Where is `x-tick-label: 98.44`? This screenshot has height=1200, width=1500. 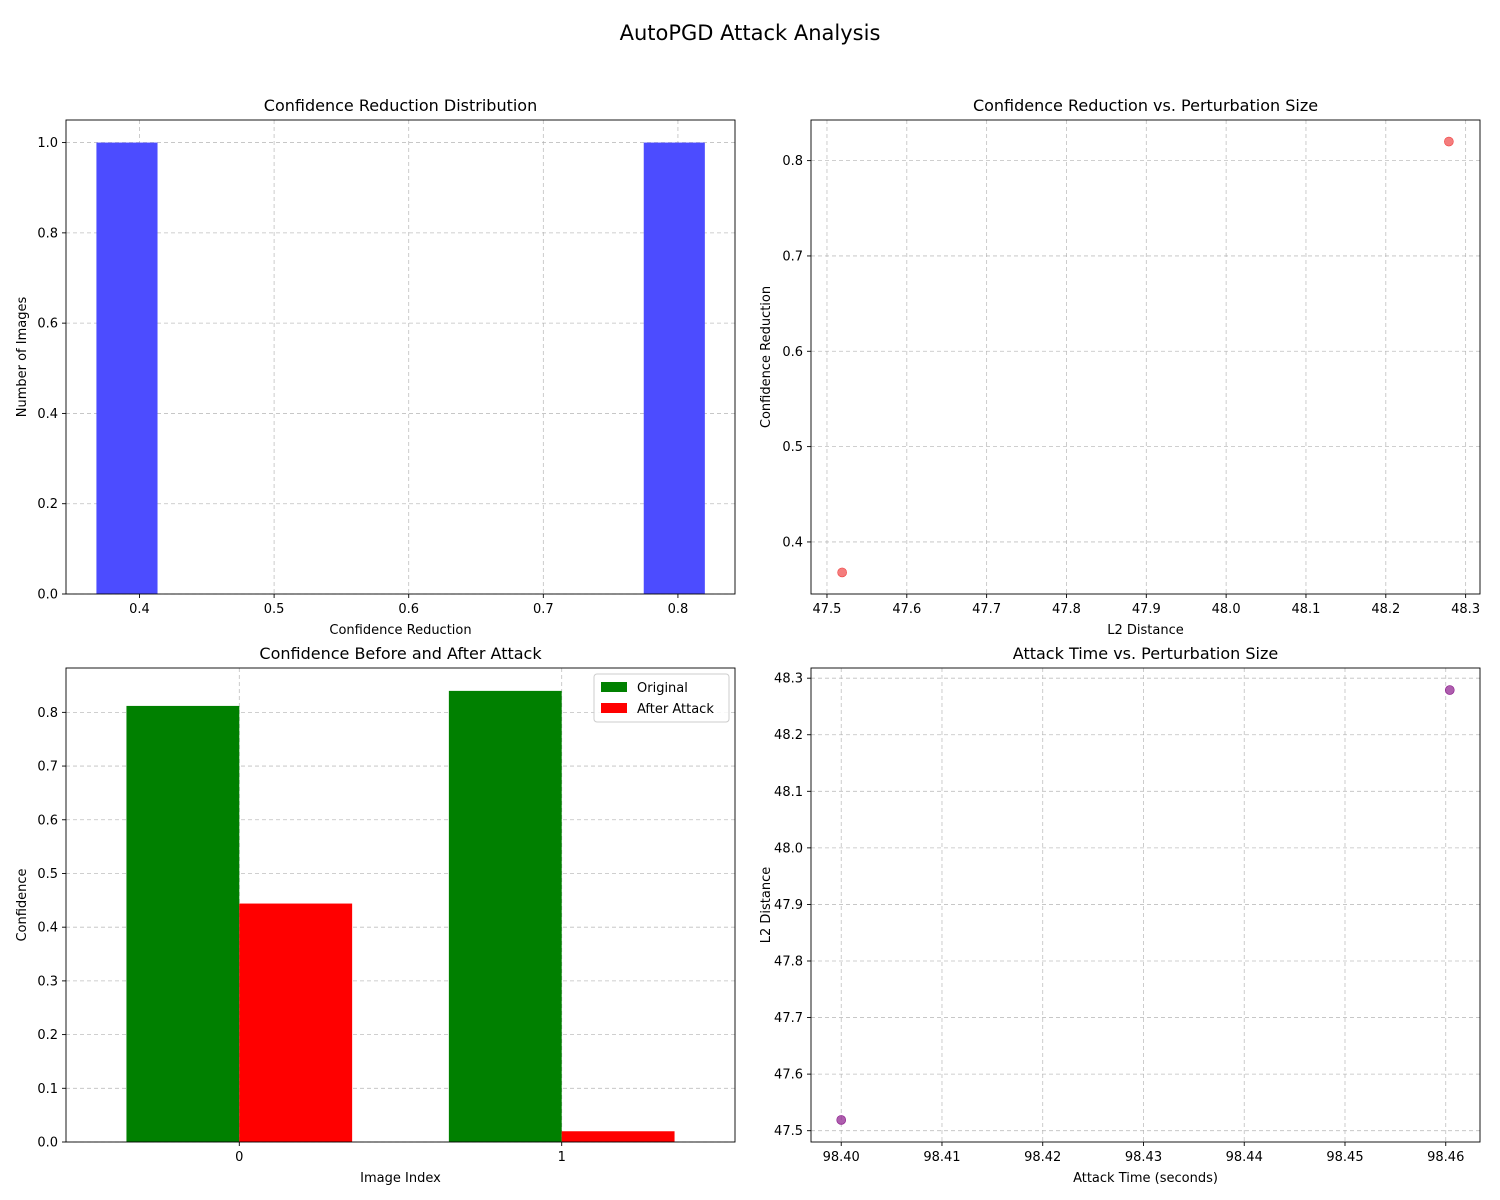
x-tick-label: 98.44 is located at coordinates (1244, 1157).